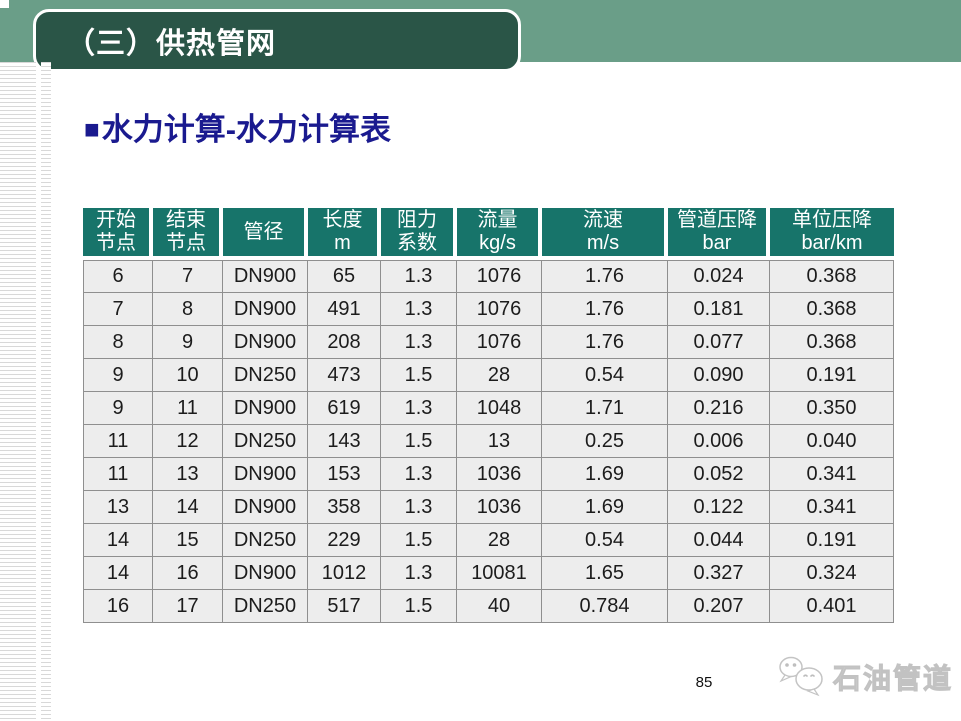 This screenshot has height=721, width=961. I want to click on table-cell: 0.216, so click(719, 408).